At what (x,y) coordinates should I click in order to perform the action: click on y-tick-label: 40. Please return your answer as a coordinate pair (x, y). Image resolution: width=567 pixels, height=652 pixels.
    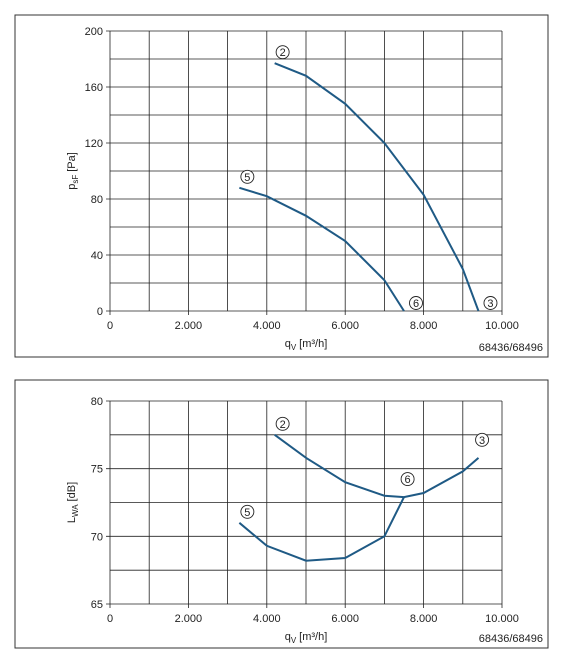
    Looking at the image, I should click on (97, 256).